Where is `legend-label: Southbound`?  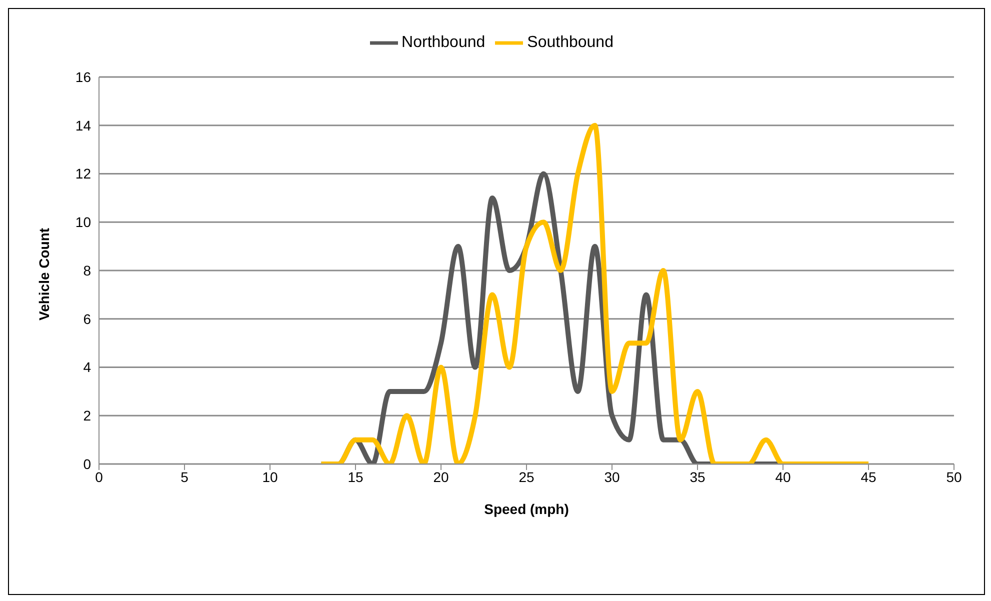 legend-label: Southbound is located at coordinates (570, 43).